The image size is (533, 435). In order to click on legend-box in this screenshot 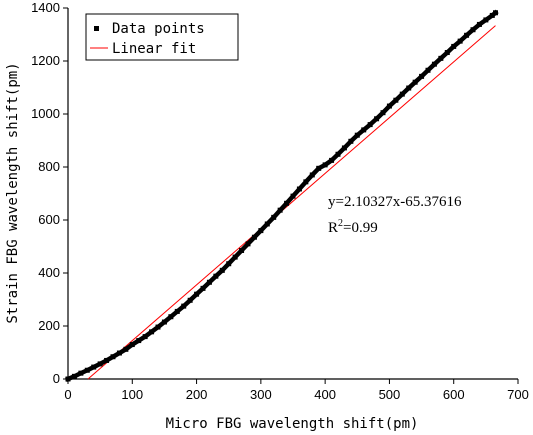, I will do `click(162, 37)`.